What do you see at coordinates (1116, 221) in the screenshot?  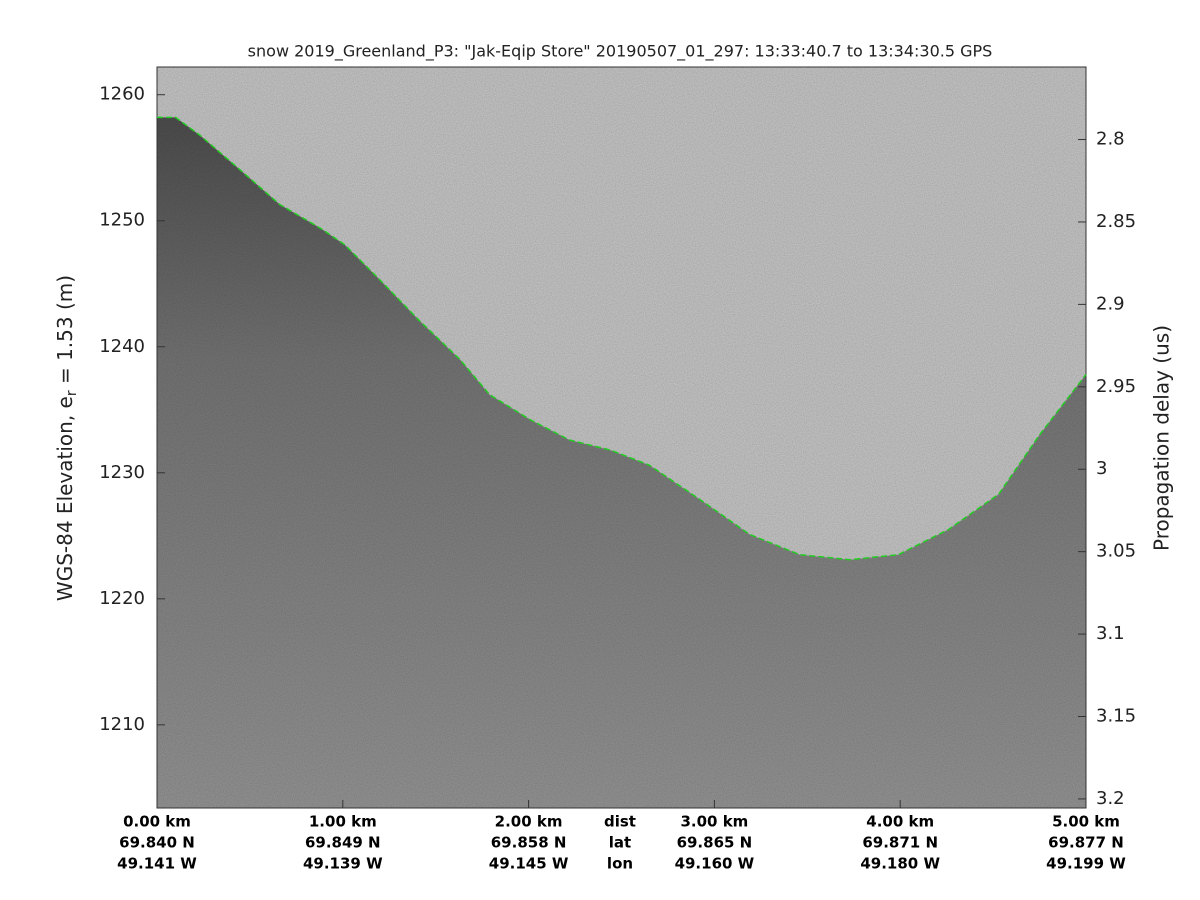 I see `y2-tick-label: 2.85` at bounding box center [1116, 221].